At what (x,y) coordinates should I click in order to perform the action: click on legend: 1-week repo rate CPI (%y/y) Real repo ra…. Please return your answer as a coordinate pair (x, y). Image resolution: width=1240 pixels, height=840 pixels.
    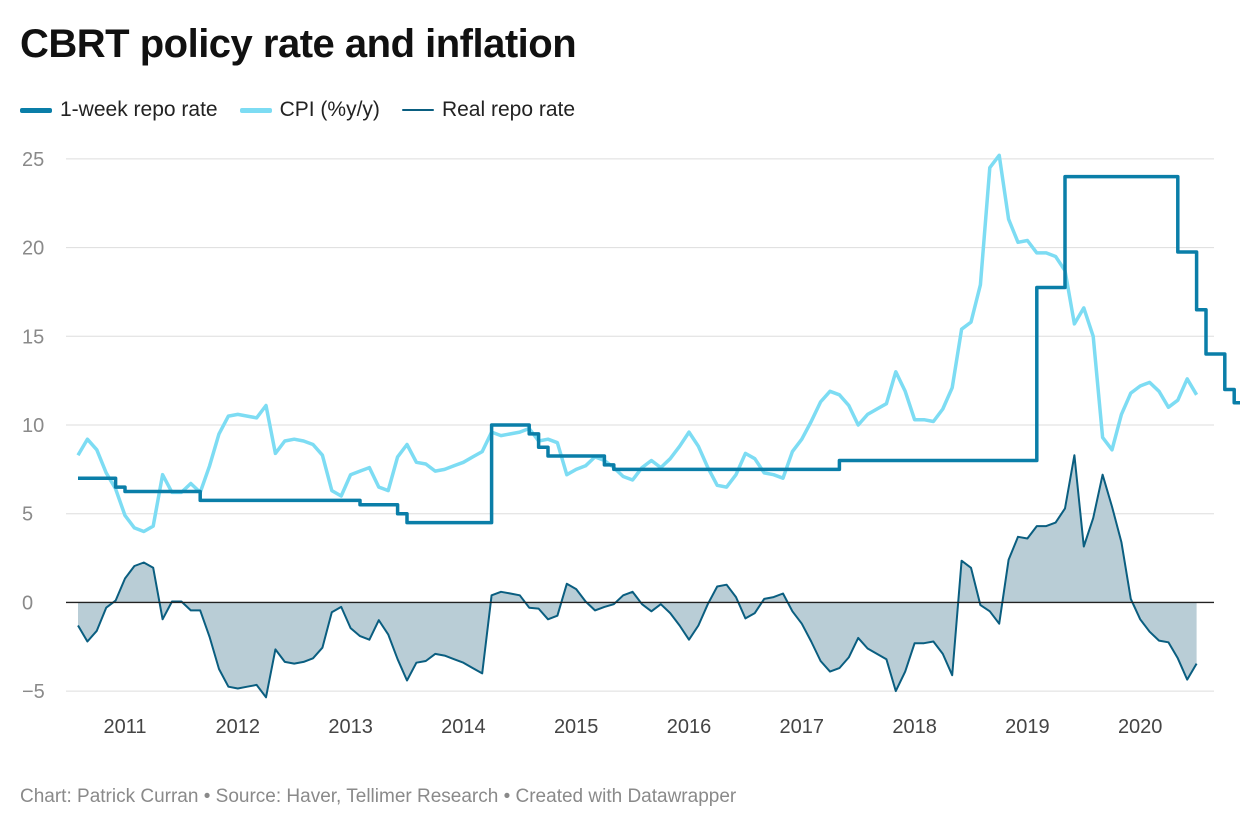
    Looking at the image, I should click on (308, 110).